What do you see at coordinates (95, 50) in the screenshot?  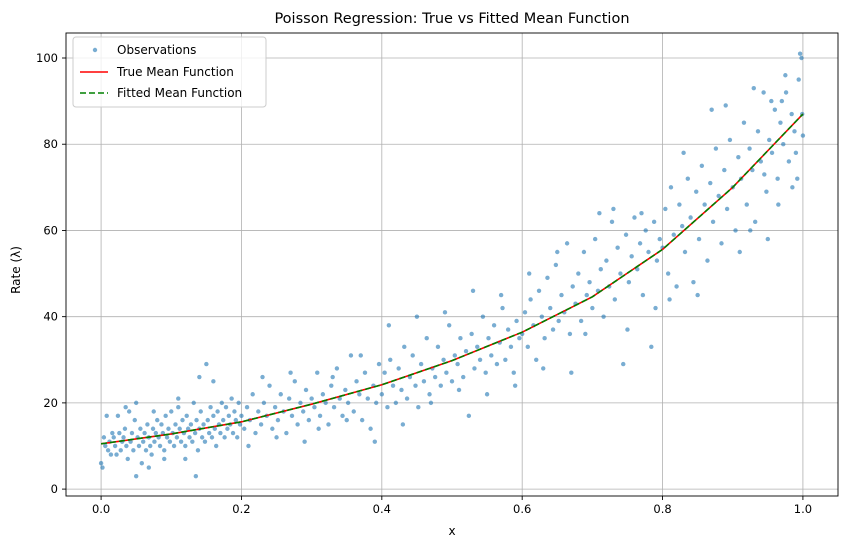 I see `legend-observations-marker` at bounding box center [95, 50].